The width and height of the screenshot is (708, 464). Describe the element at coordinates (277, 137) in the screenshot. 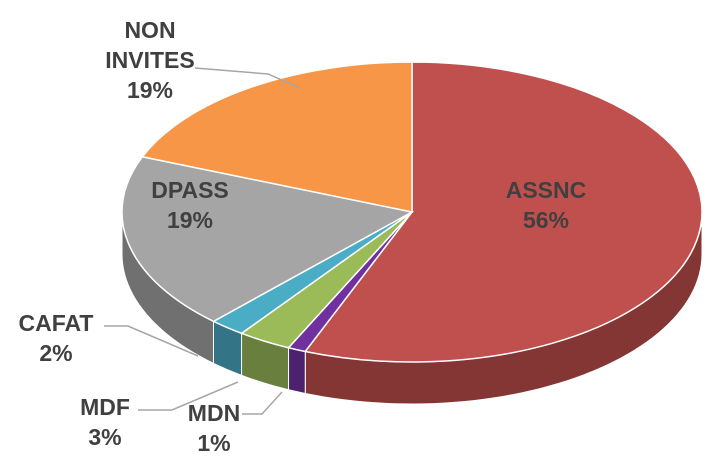

I see `pie-slice` at that location.